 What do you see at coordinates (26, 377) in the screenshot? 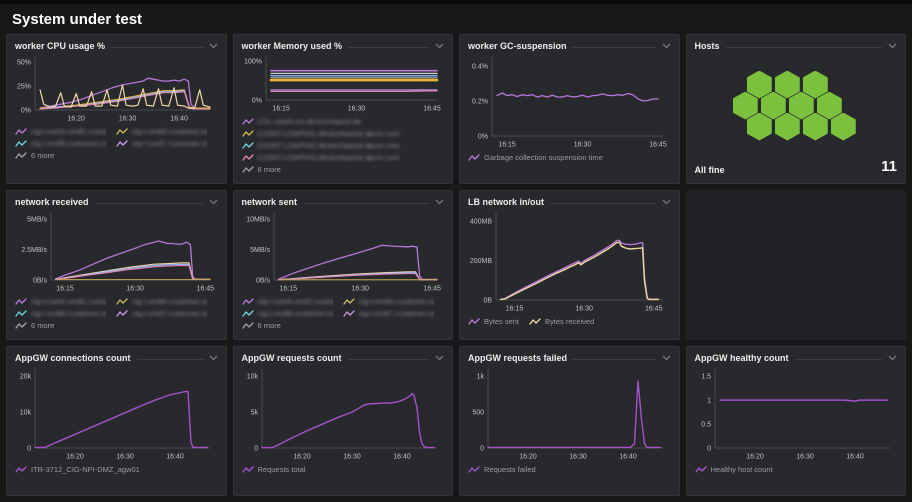
I see `y-tick-label: 20k` at bounding box center [26, 377].